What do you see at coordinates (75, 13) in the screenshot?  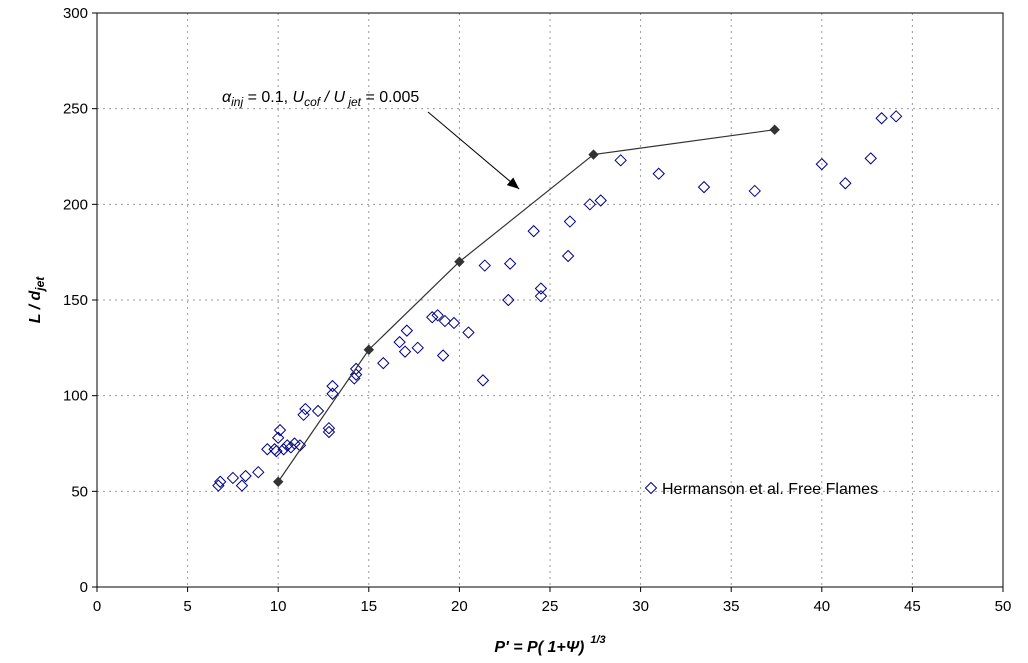 I see `y-tick-label-6: 300` at bounding box center [75, 13].